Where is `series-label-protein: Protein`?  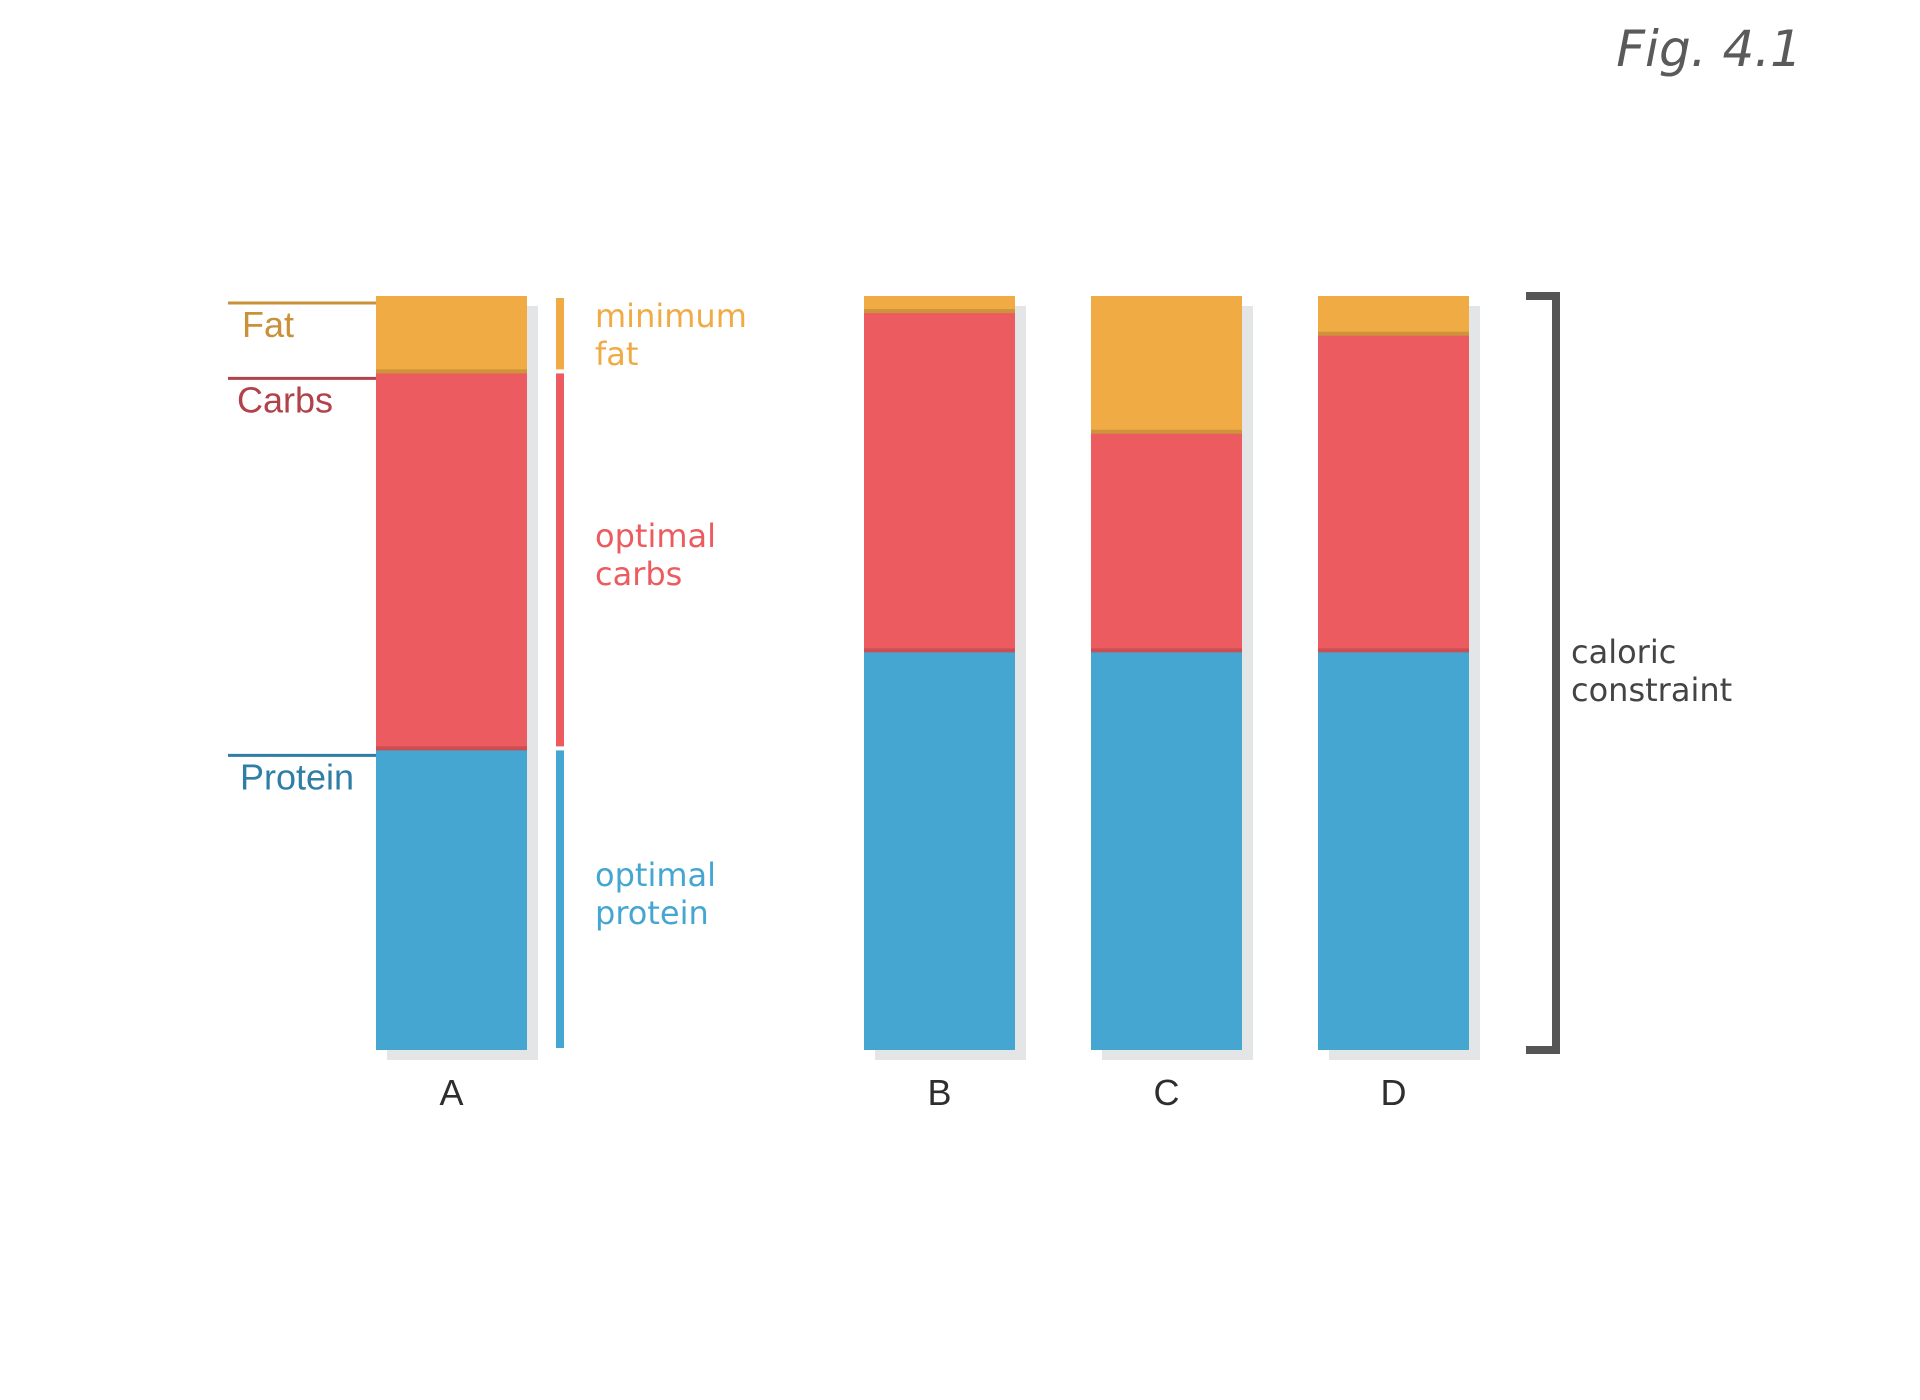 series-label-protein: Protein is located at coordinates (297, 776).